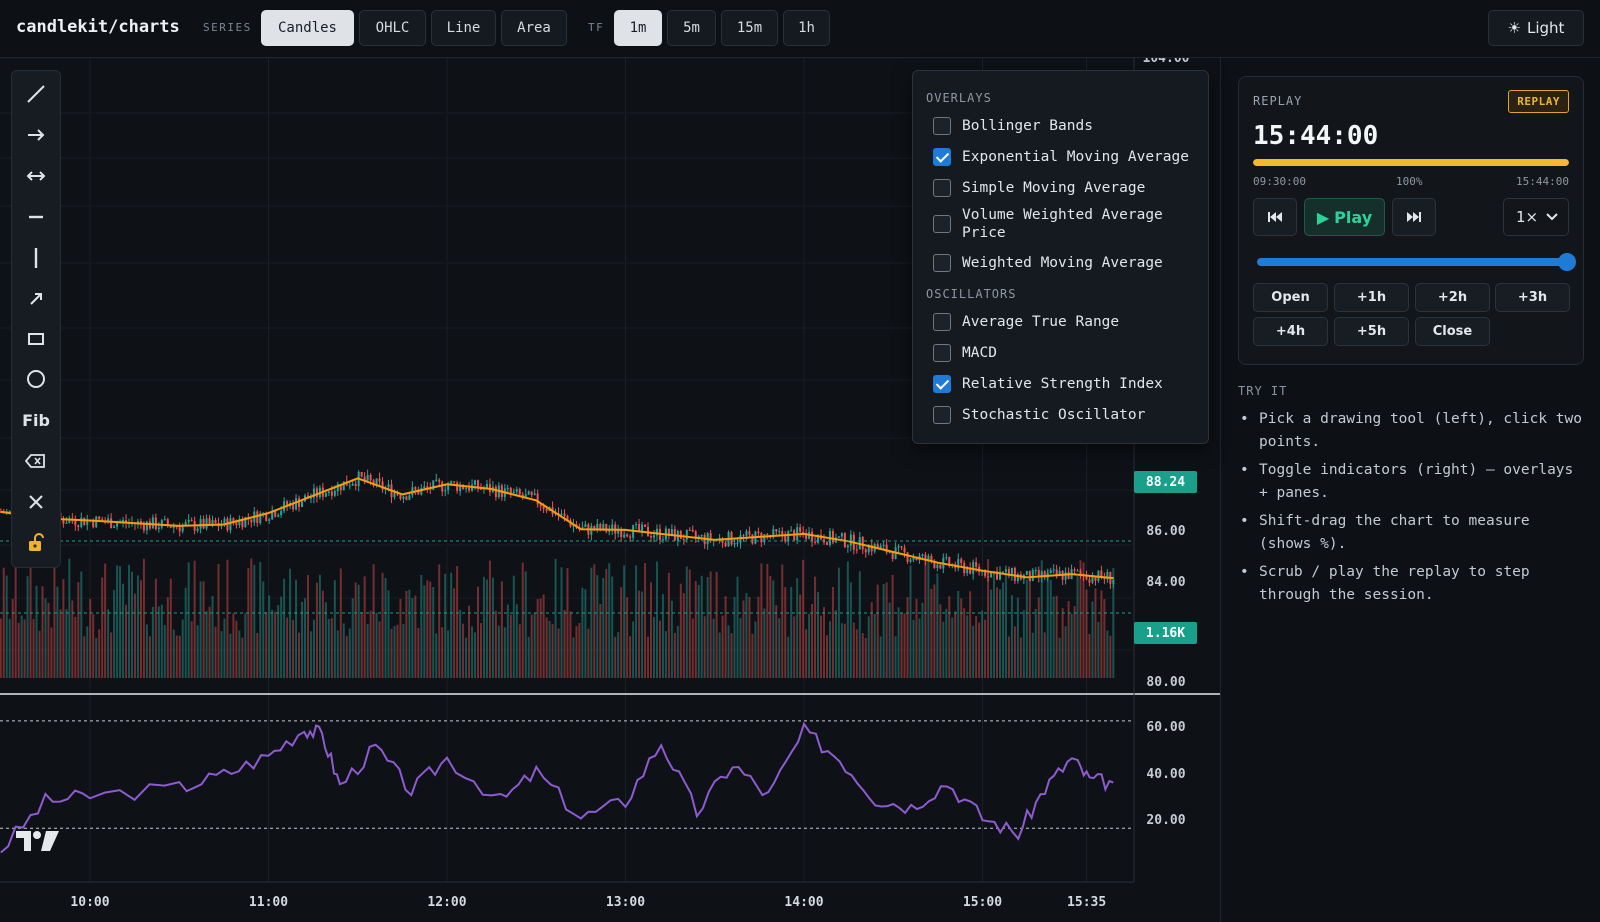 Image resolution: width=1600 pixels, height=922 pixels. What do you see at coordinates (36, 543) in the screenshot?
I see `lock-tool` at bounding box center [36, 543].